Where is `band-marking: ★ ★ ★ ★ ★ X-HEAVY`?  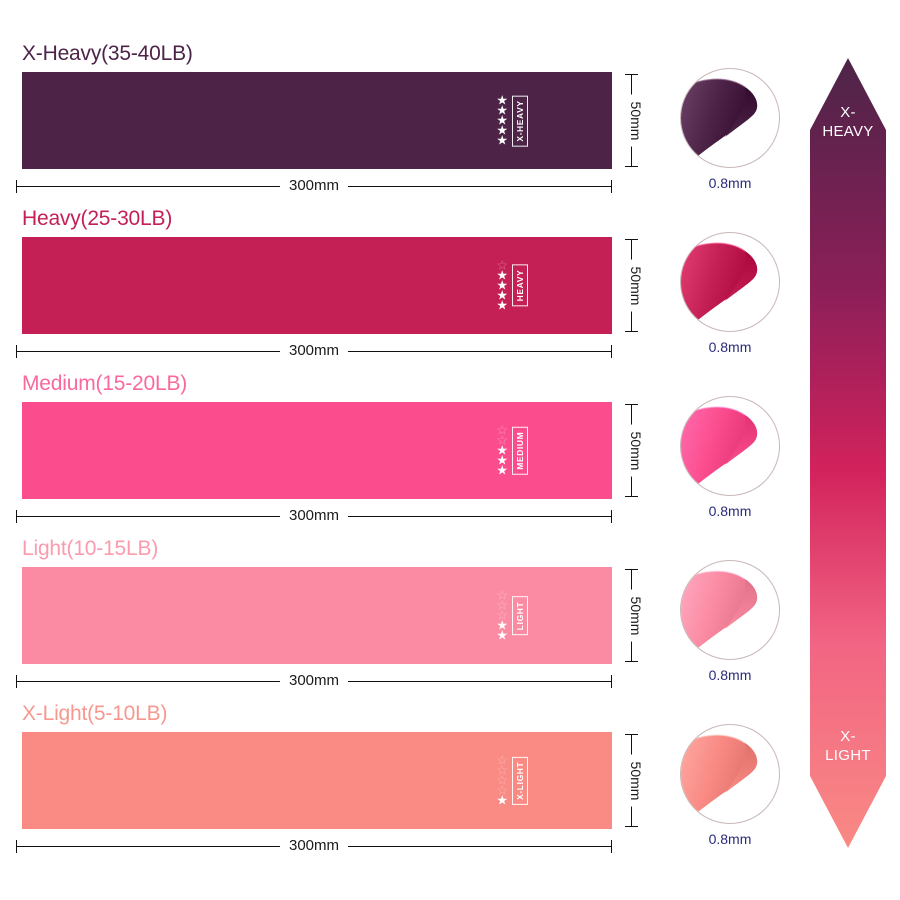
band-marking: ★ ★ ★ ★ ★ X-HEAVY is located at coordinates (512, 120).